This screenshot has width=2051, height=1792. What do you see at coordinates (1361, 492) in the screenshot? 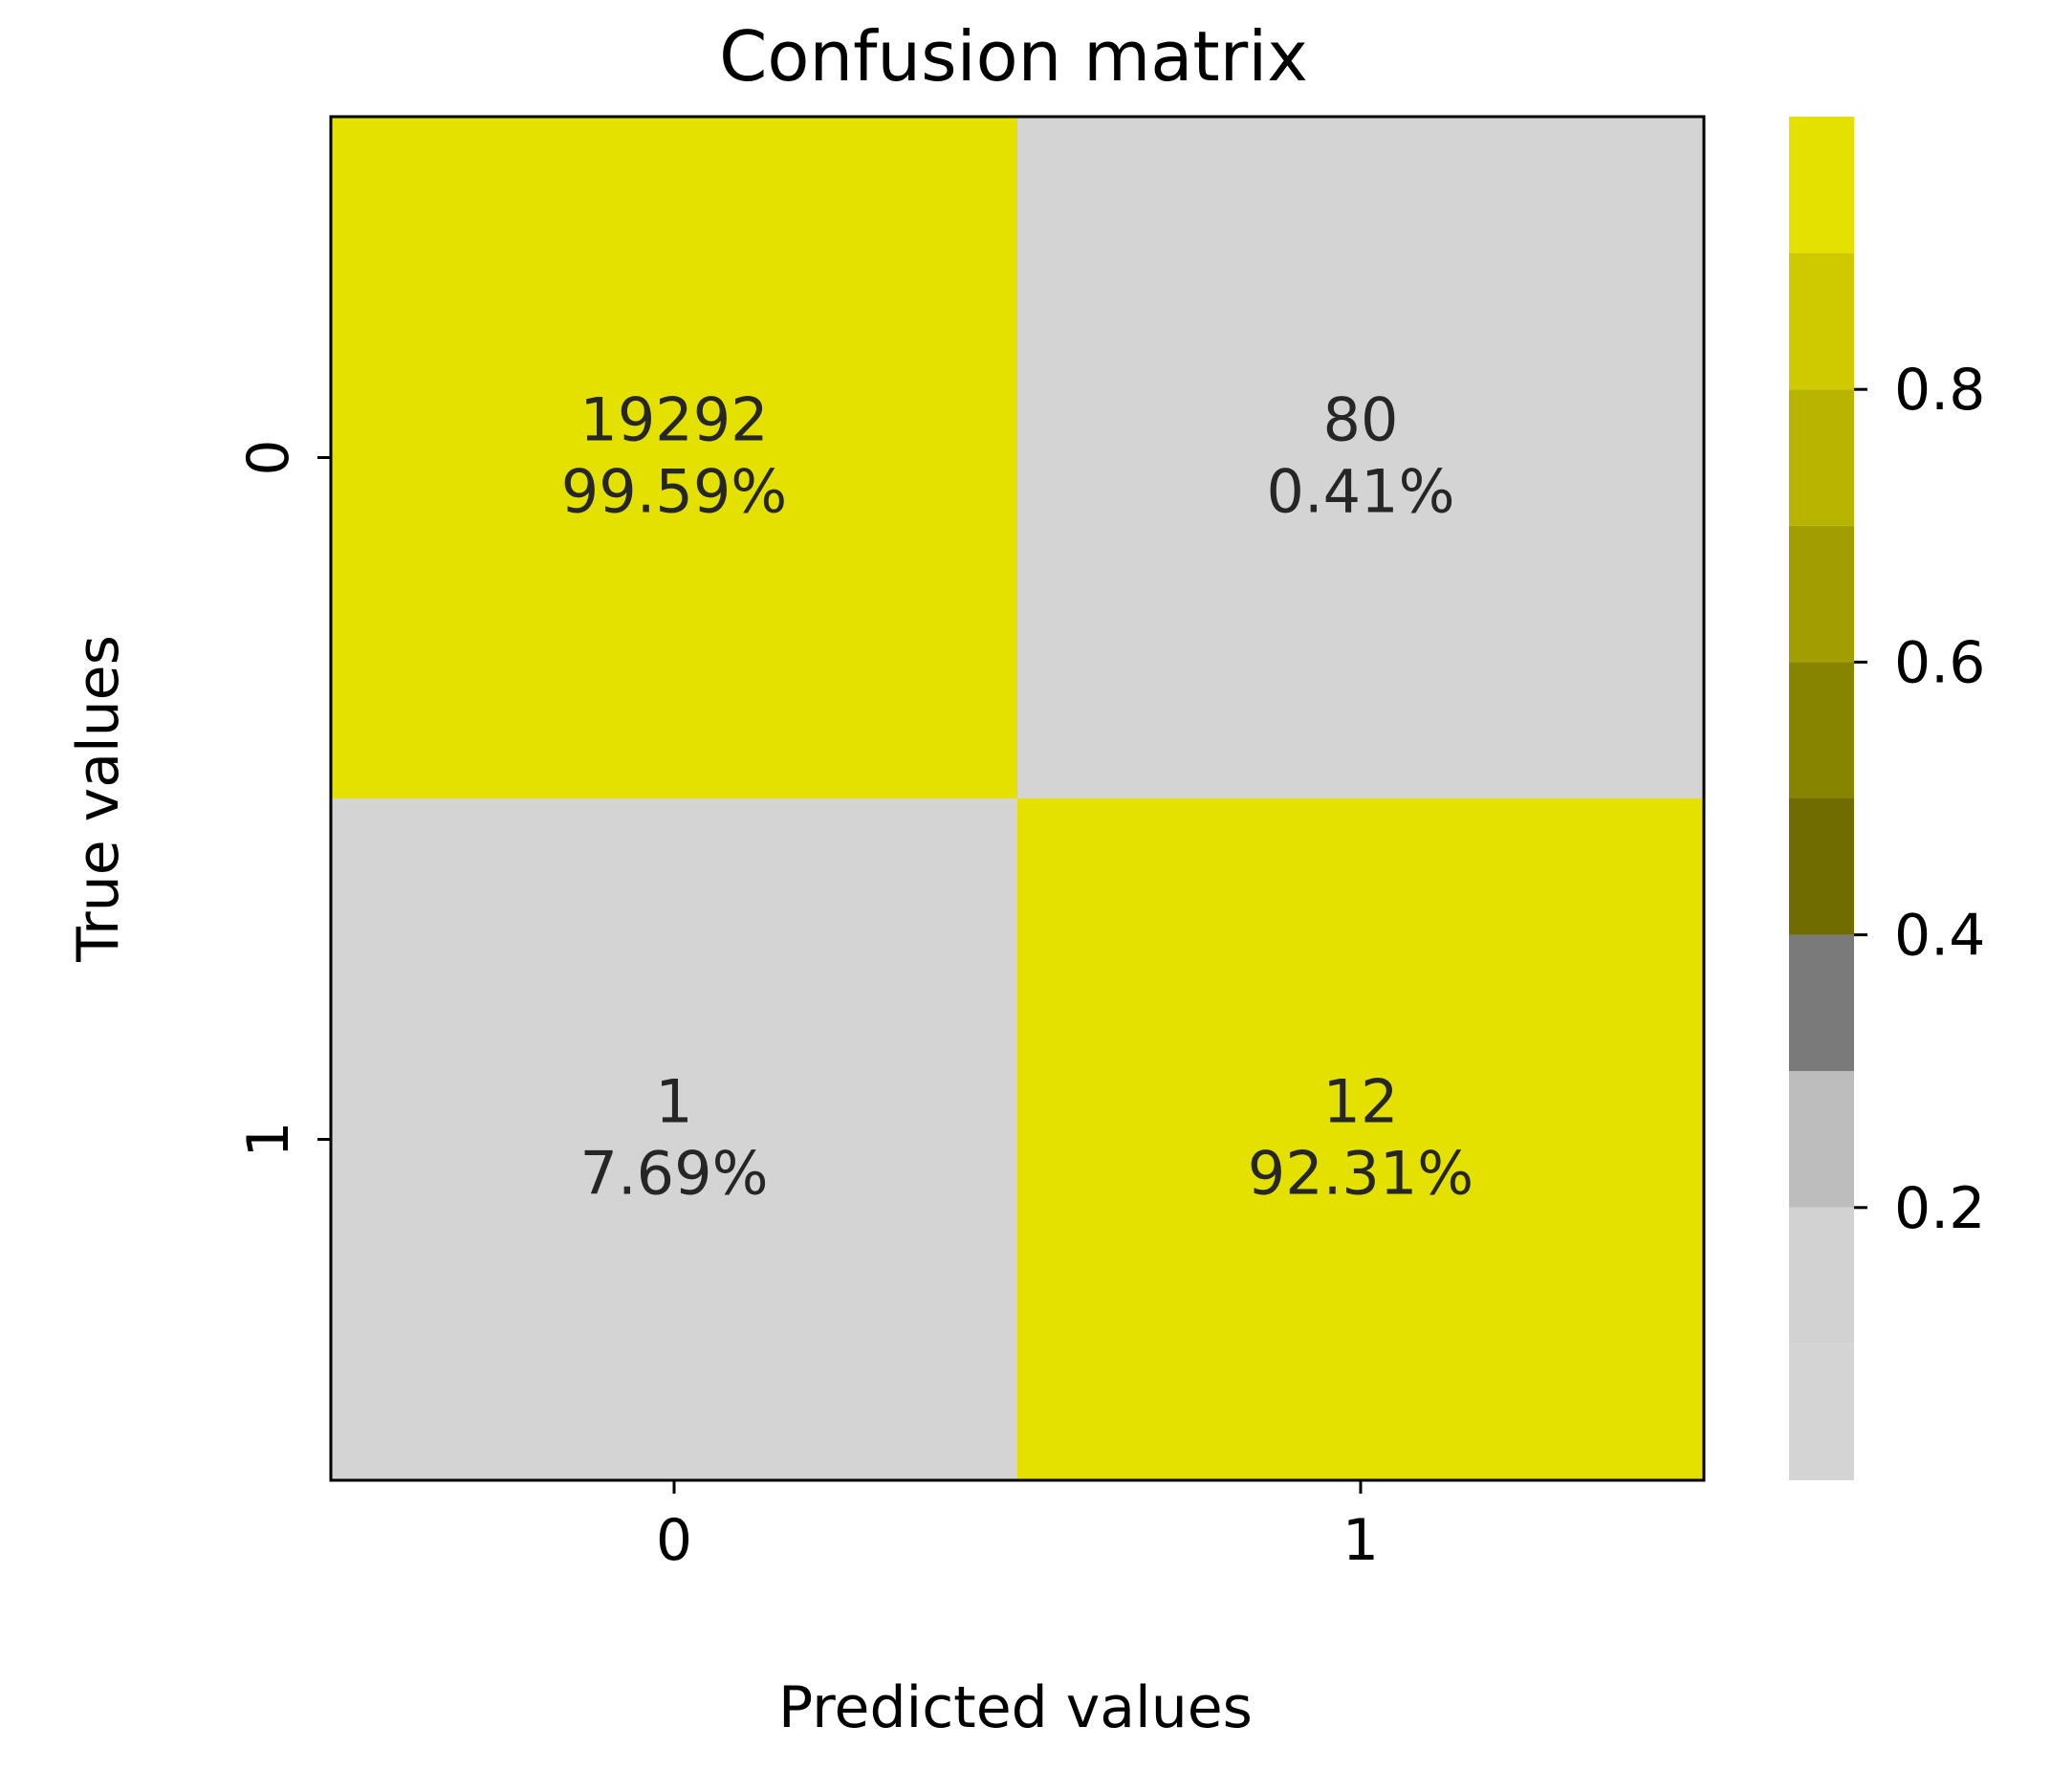
I see `cell-percent-label: 0.41%` at bounding box center [1361, 492].